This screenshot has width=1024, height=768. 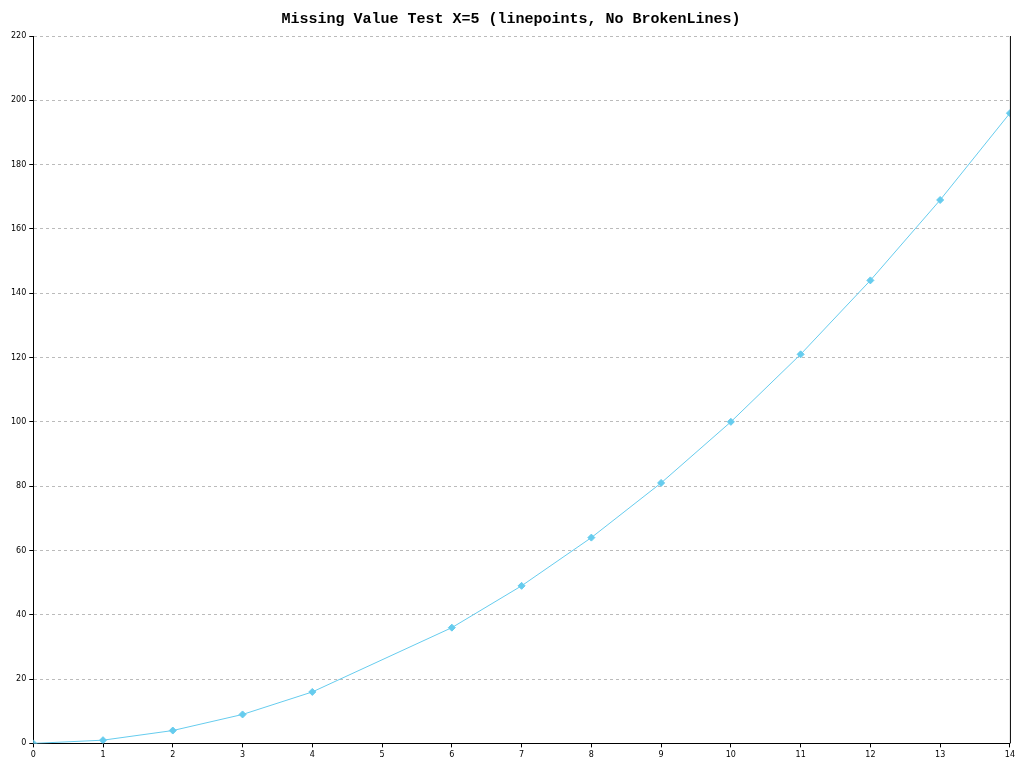 What do you see at coordinates (312, 755) in the screenshot?
I see `x-tick-label: 4` at bounding box center [312, 755].